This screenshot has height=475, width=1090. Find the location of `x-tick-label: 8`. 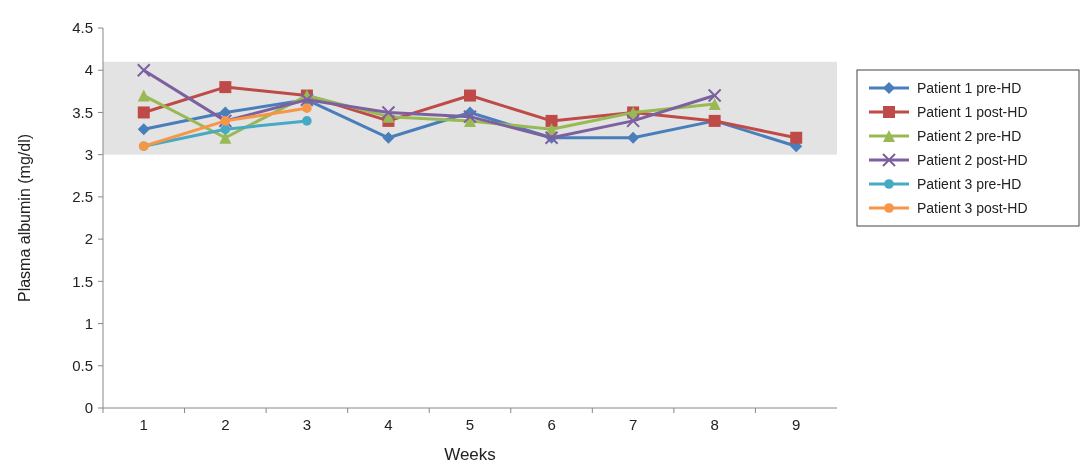

x-tick-label: 8 is located at coordinates (714, 424).